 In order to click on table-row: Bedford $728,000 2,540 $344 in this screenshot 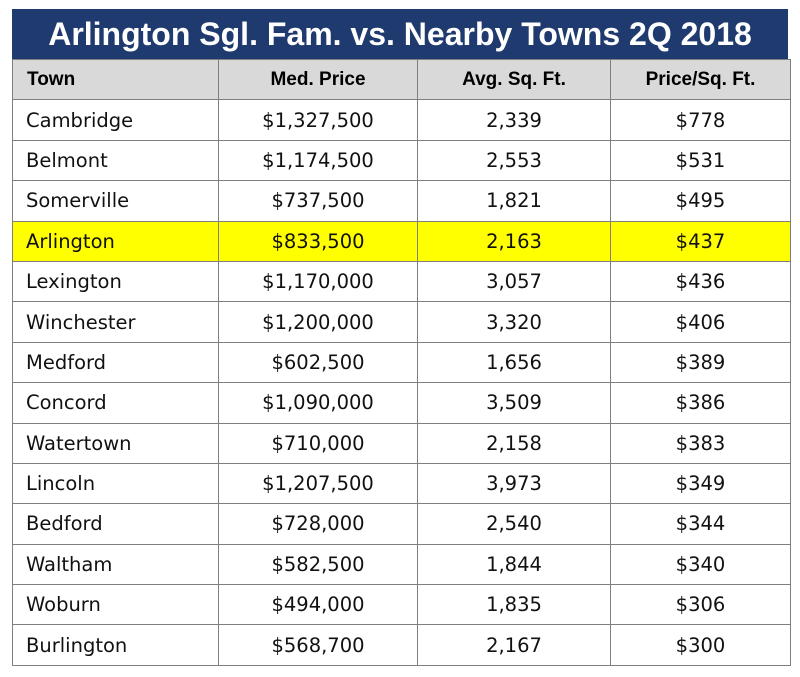, I will do `click(401, 524)`.